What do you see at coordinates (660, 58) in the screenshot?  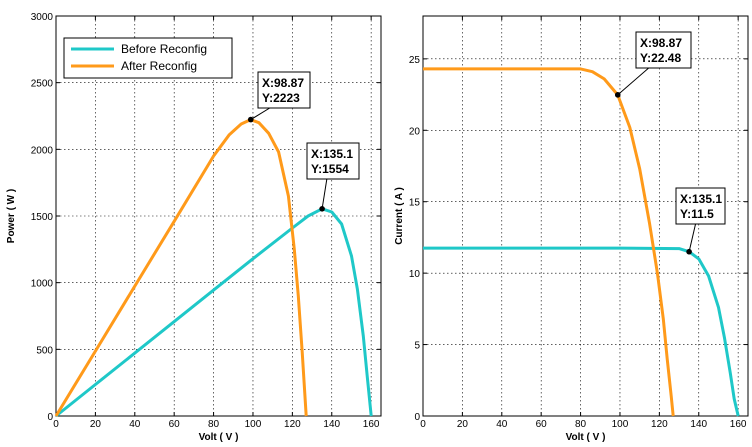 I see `annotation-y-label: Y:22.48` at bounding box center [660, 58].